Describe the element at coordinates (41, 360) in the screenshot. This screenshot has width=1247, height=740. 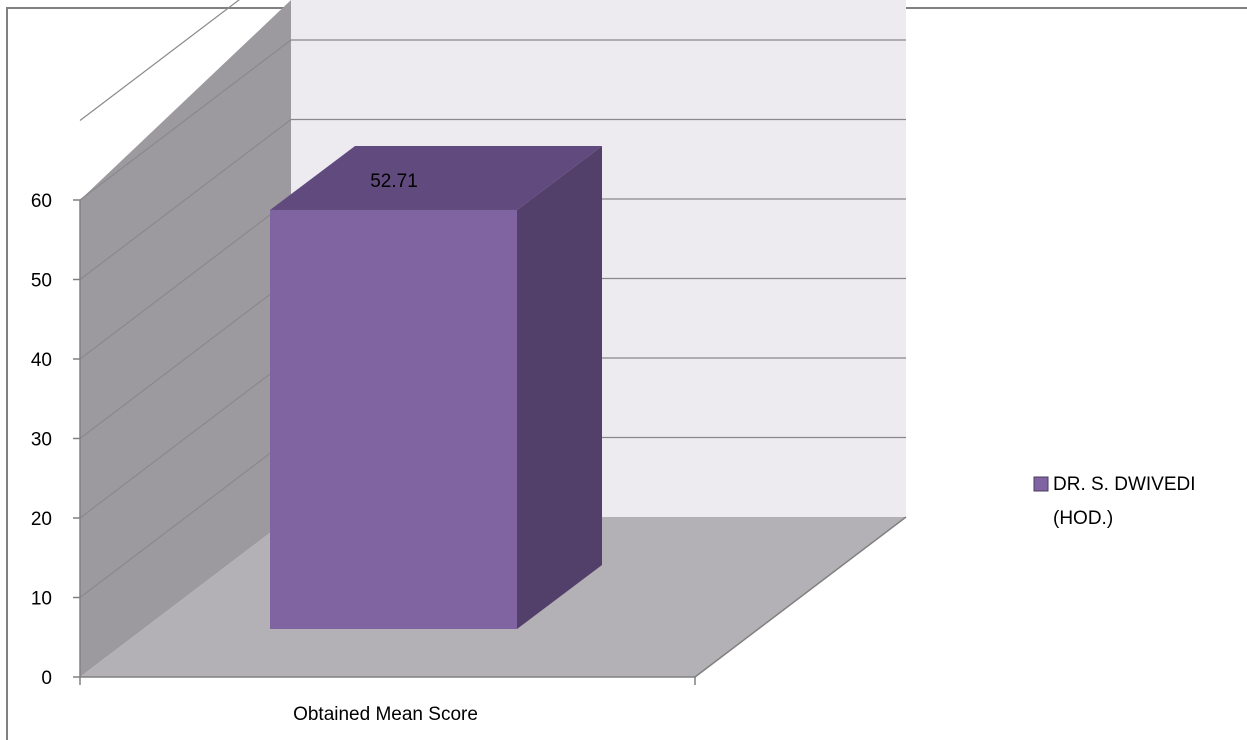
I see `y-tick-label-4: 40` at that location.